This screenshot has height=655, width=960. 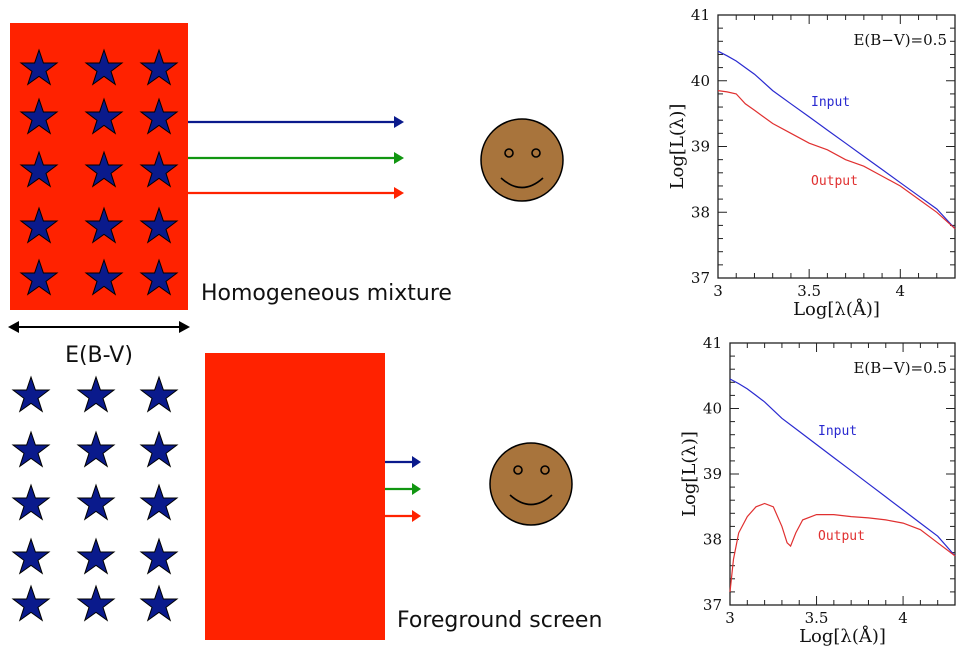 I want to click on light-arrows-mixed, so click(x=296, y=157).